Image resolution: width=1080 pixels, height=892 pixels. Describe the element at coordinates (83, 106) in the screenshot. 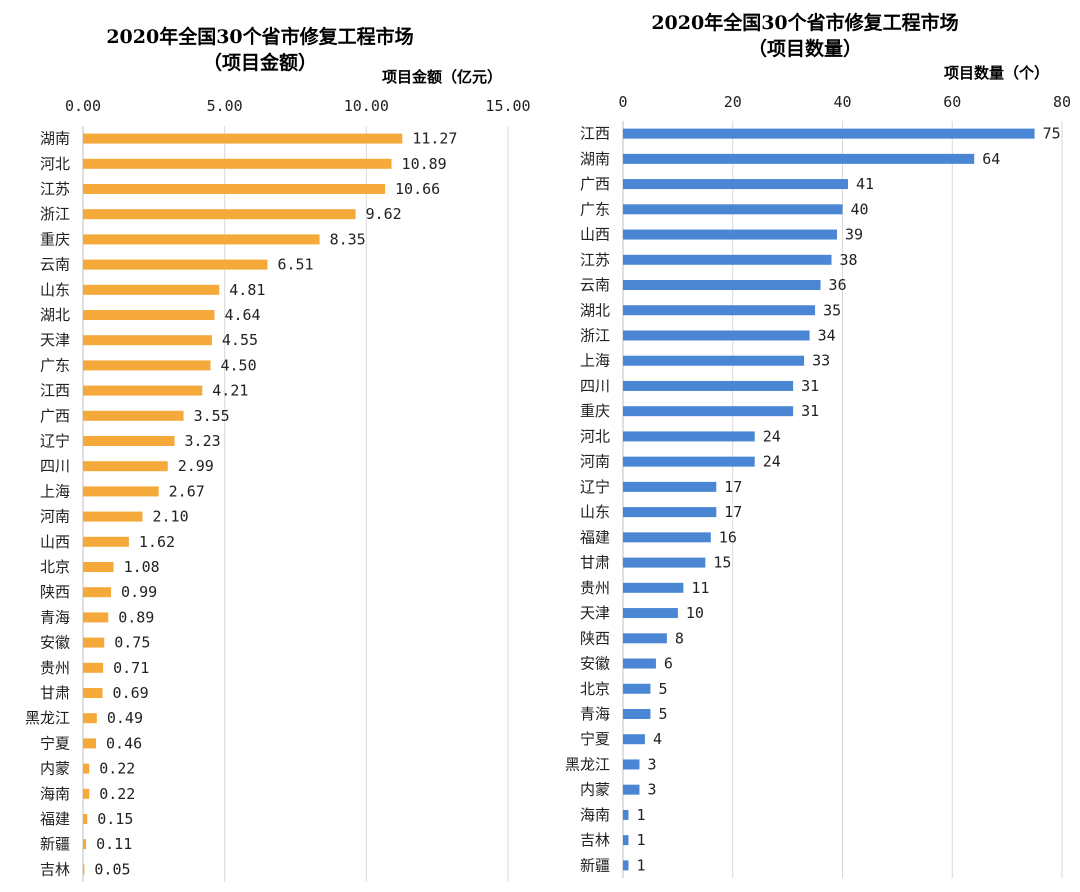

I see `x-tick-label: 0.00` at that location.